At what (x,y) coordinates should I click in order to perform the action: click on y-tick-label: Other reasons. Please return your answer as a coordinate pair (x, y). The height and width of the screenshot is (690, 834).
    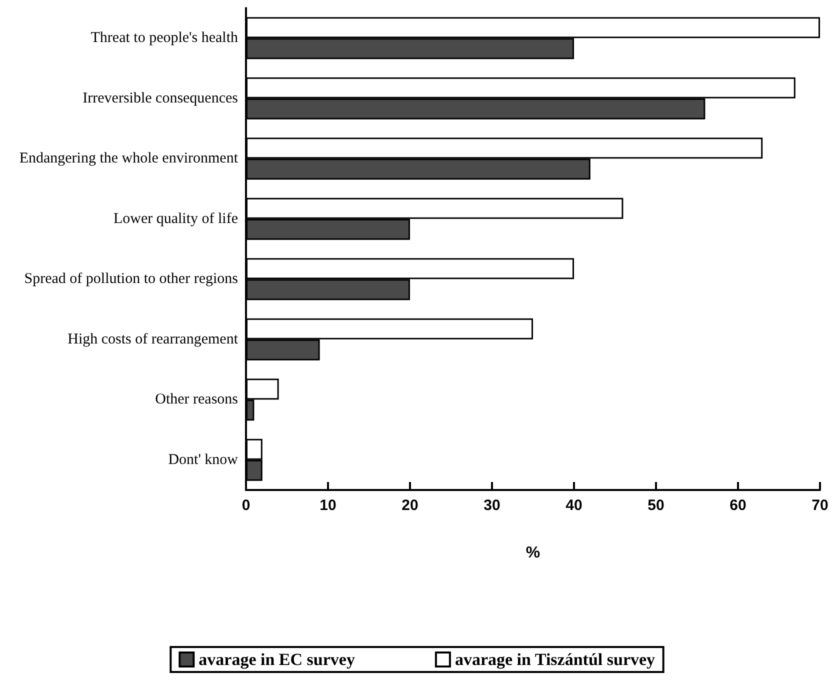
    Looking at the image, I should click on (196, 400).